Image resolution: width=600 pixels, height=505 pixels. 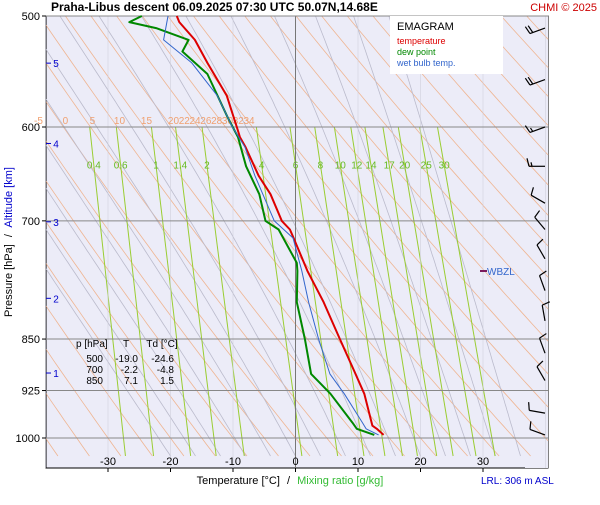 What do you see at coordinates (250, 121) in the screenshot?
I see `theta-label: 34` at bounding box center [250, 121].